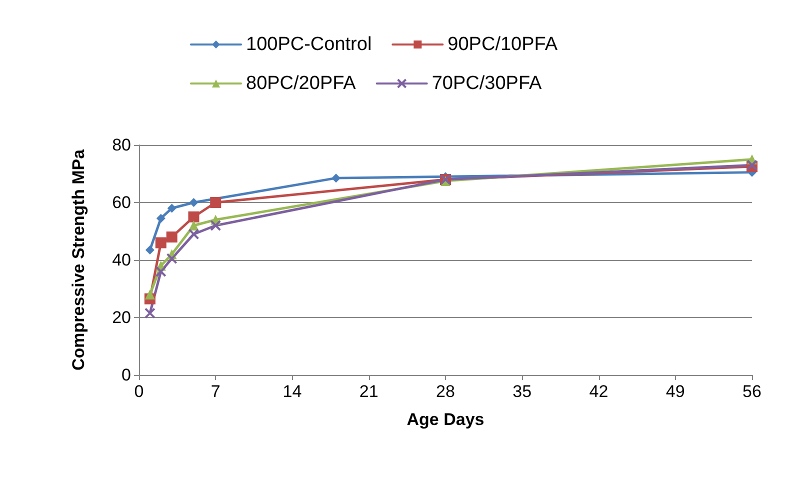  I want to click on x-tick-label: 42, so click(598, 391).